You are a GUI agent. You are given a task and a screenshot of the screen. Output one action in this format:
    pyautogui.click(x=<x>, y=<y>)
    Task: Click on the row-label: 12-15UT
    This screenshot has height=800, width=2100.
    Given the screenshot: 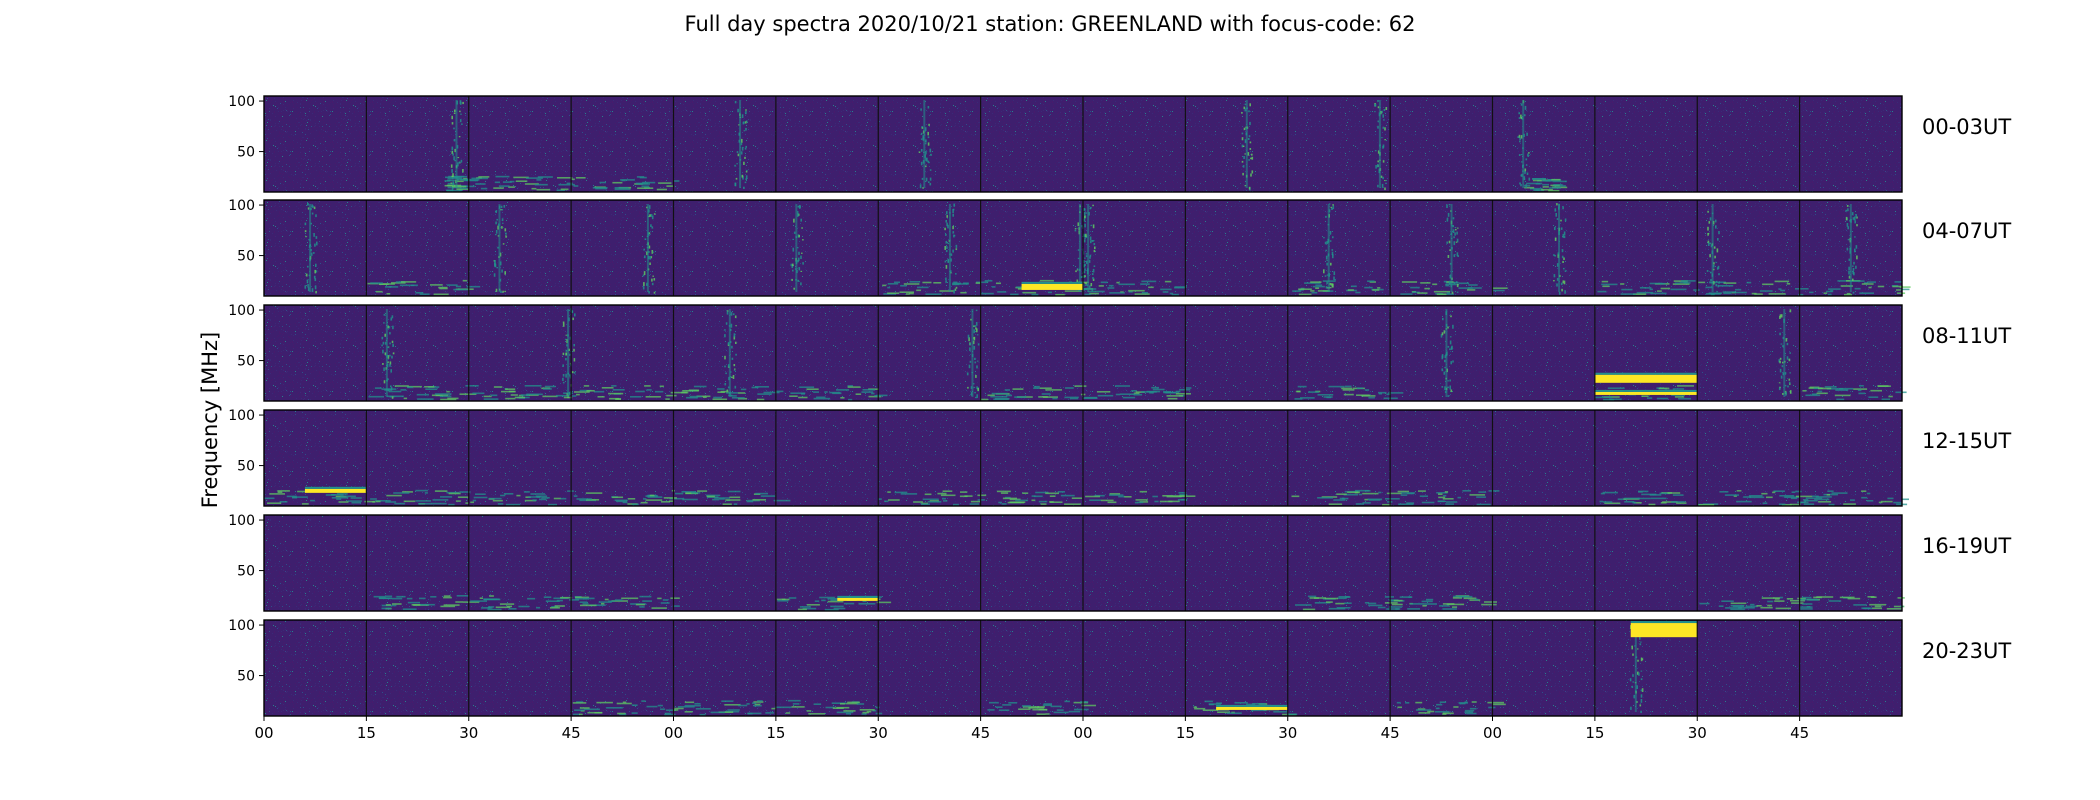 What is the action you would take?
    pyautogui.click(x=1966, y=441)
    